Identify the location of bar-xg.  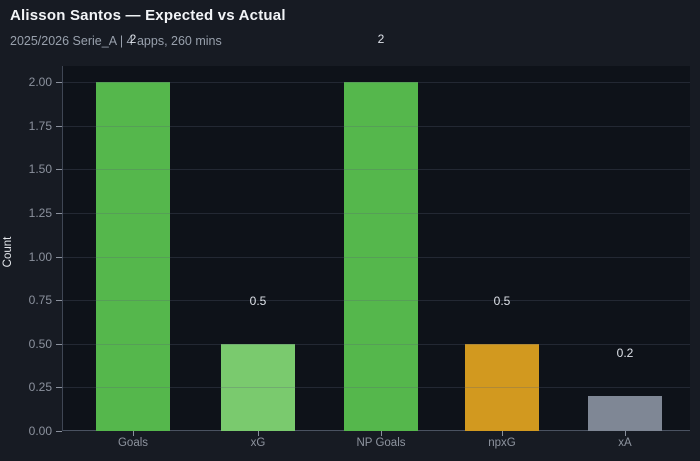
(258, 387).